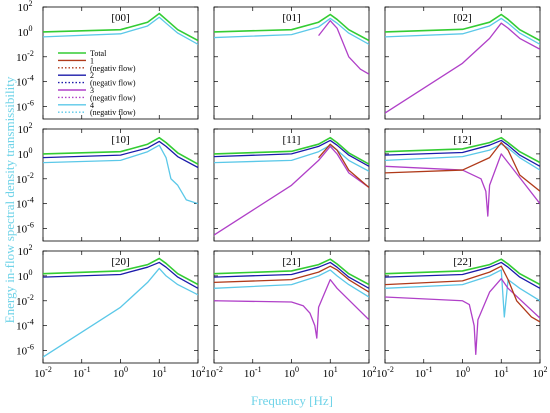 The height and width of the screenshot is (413, 550). I want to click on panel-02: [02], so click(462, 63).